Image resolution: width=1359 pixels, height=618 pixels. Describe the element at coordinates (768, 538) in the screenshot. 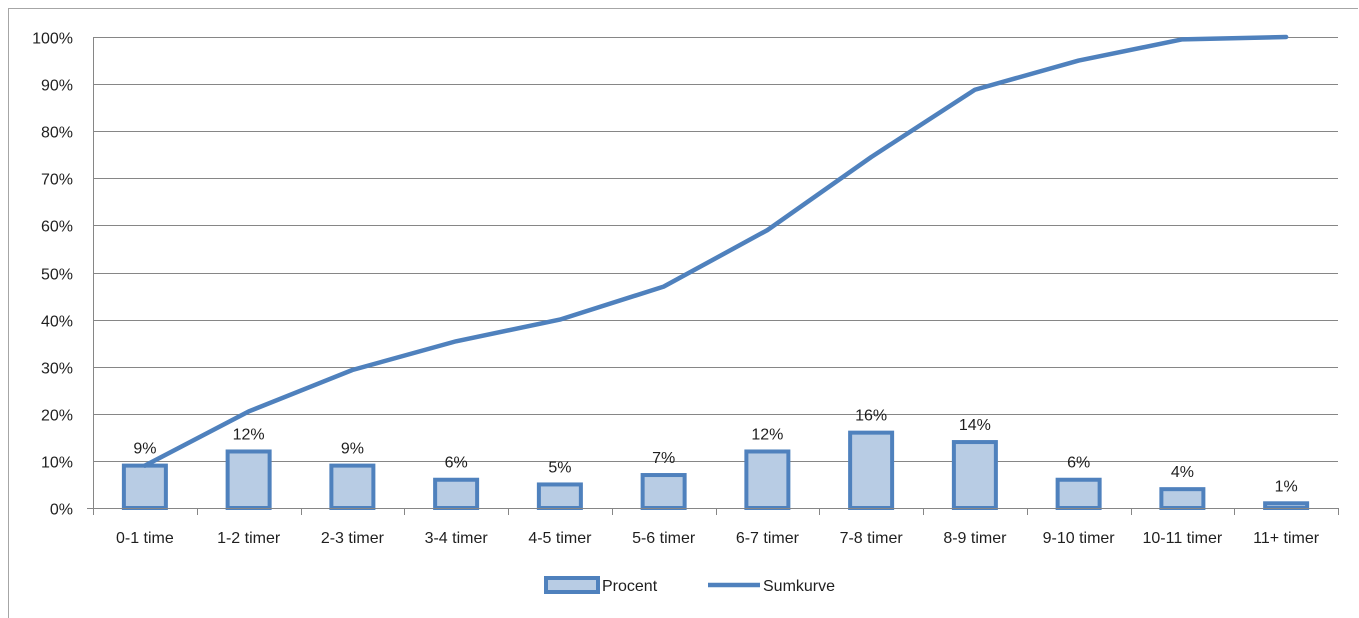

I see `x-tick-label: 6-7 timer` at that location.